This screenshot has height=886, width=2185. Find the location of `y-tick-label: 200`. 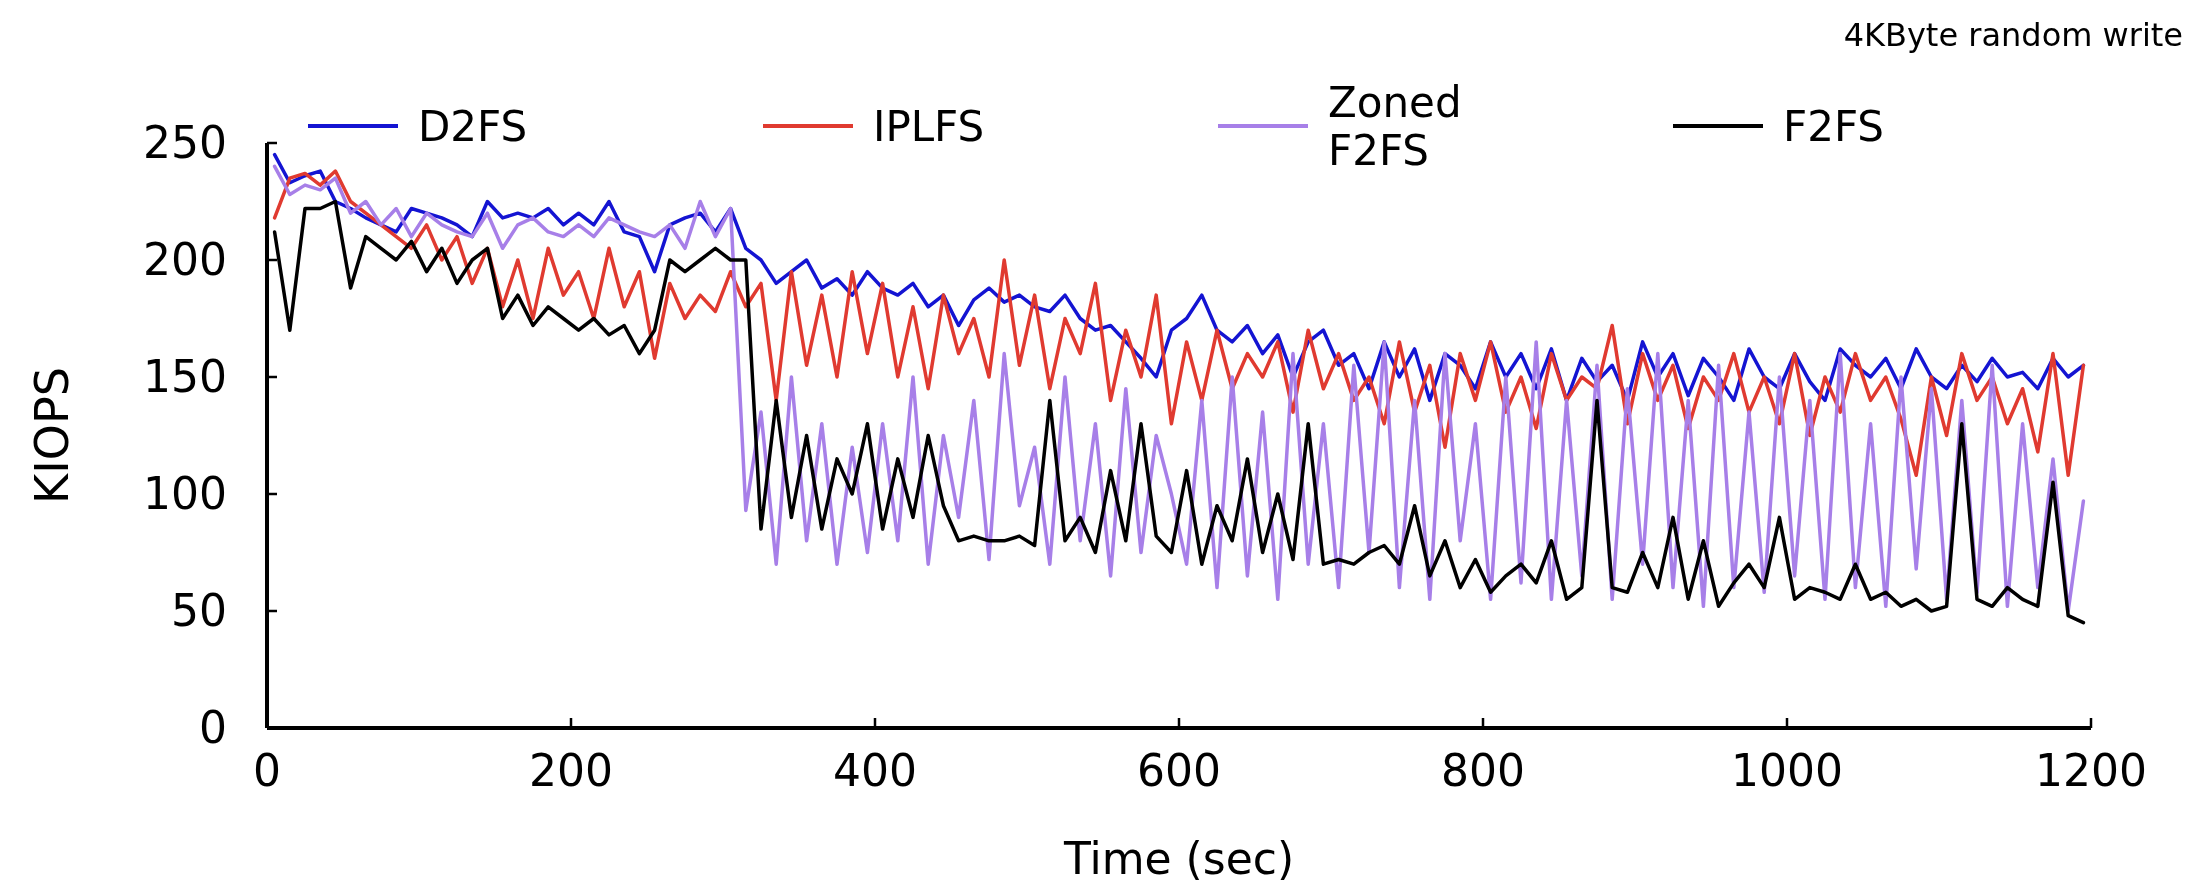

y-tick-label: 200 is located at coordinates (185, 259).